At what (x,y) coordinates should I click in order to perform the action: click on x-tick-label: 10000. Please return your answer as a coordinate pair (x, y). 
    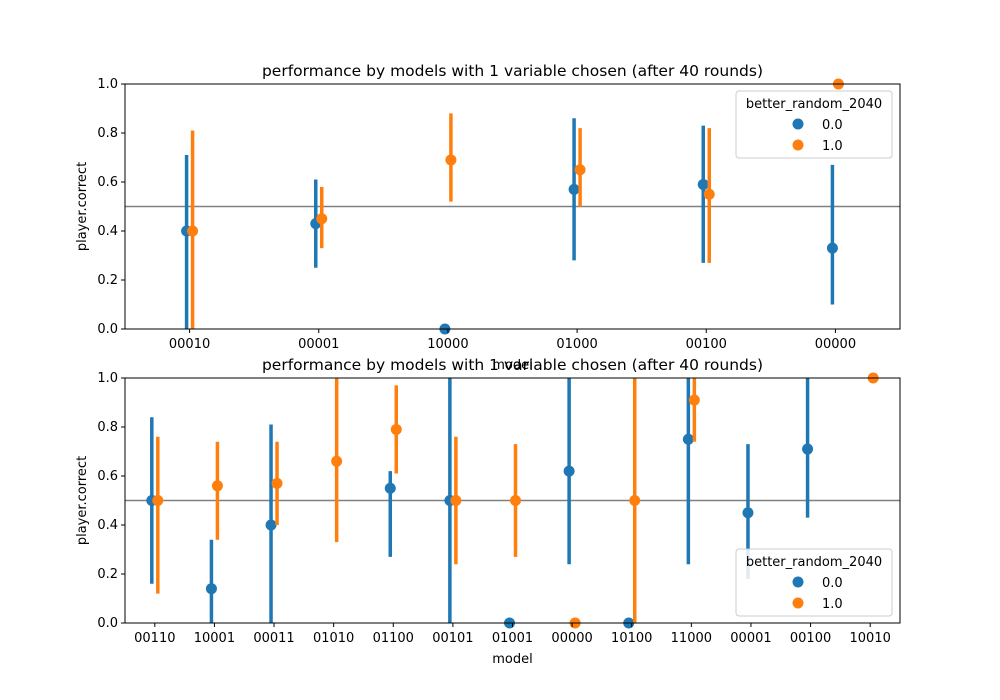
    Looking at the image, I should click on (447, 344).